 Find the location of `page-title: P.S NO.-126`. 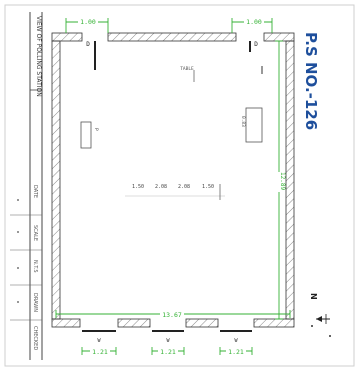

page-title: P.S NO.-126 is located at coordinates (311, 81).